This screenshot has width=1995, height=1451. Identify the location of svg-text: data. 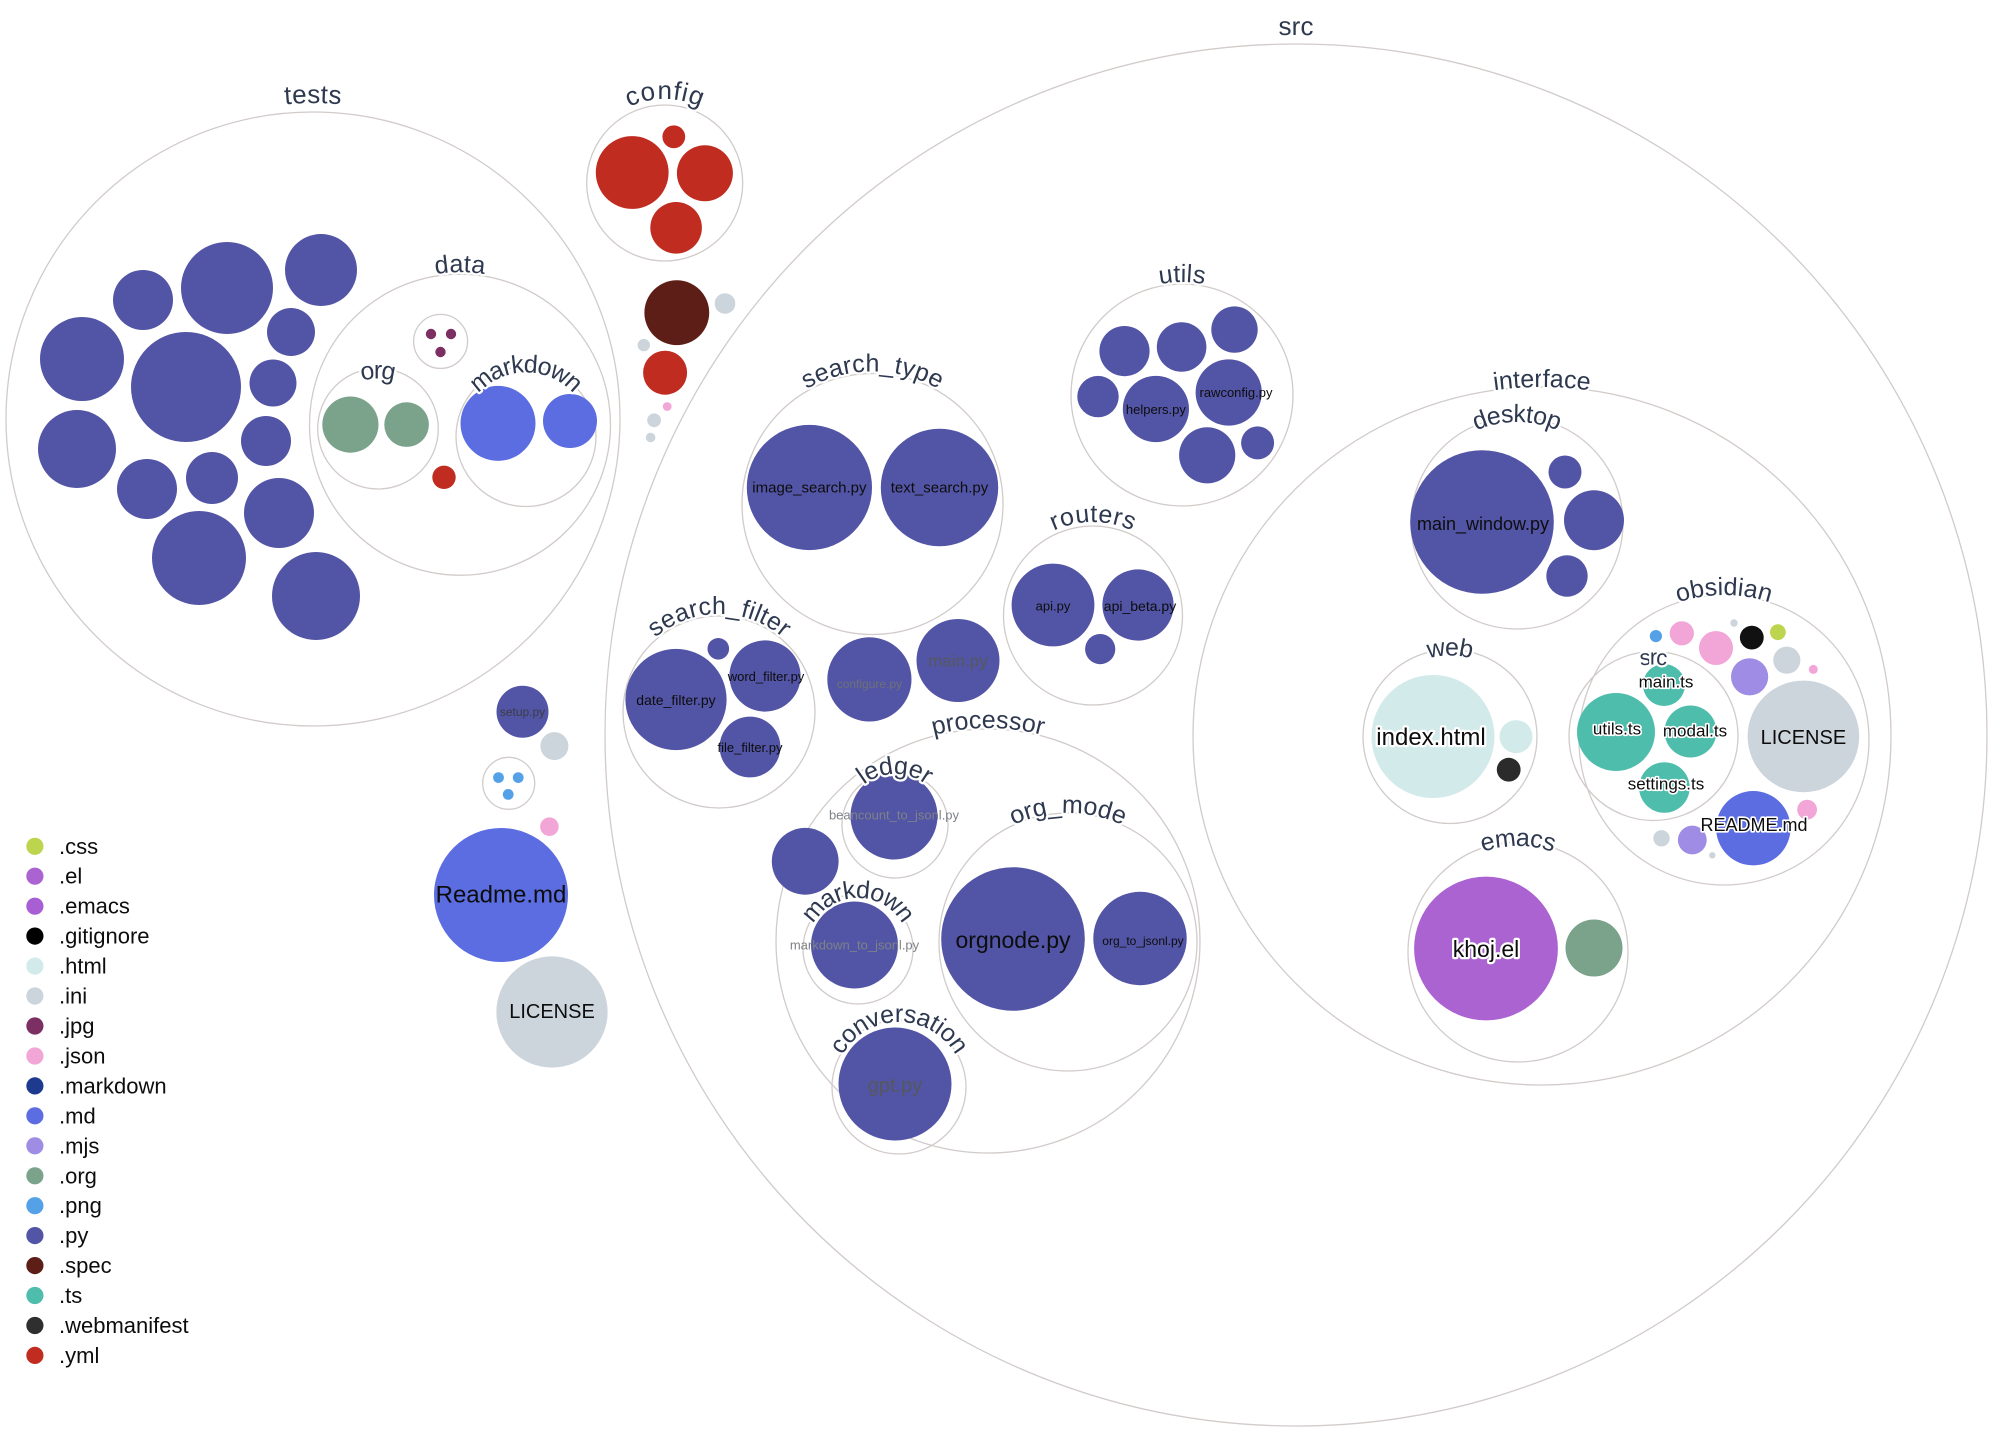
(460, 265).